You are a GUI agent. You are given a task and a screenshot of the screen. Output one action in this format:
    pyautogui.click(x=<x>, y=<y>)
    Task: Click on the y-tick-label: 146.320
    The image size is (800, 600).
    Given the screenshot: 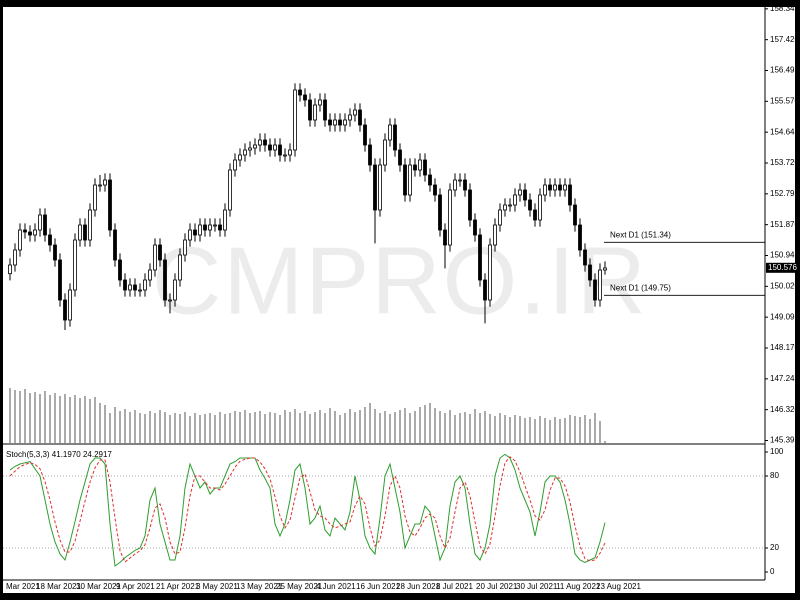 What is the action you would take?
    pyautogui.click(x=784, y=409)
    